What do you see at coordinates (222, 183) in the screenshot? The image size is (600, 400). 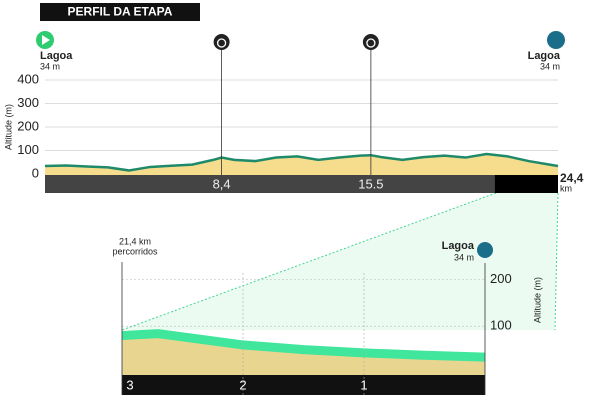 I see `x-tick-label: 8,4` at bounding box center [222, 183].